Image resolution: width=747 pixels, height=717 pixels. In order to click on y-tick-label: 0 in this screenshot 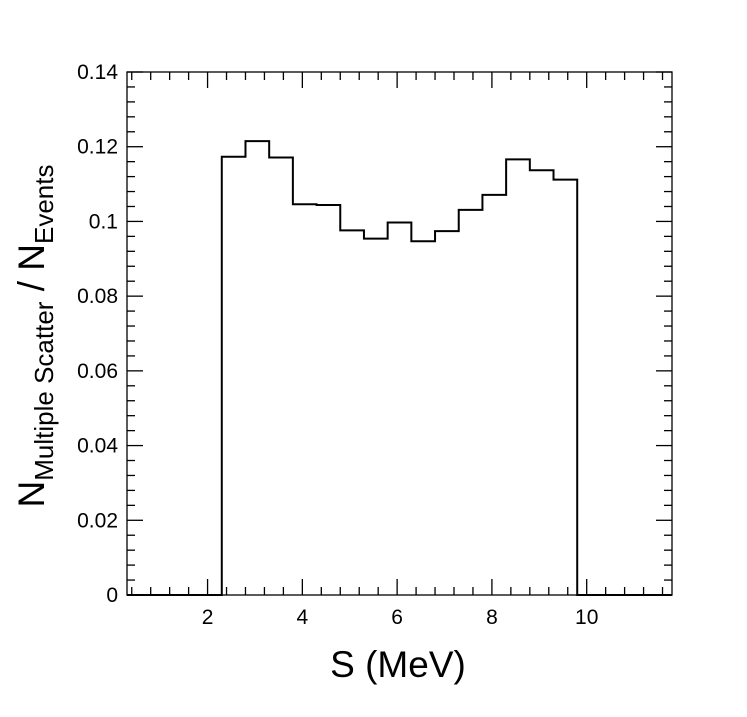, I will do `click(112, 595)`.